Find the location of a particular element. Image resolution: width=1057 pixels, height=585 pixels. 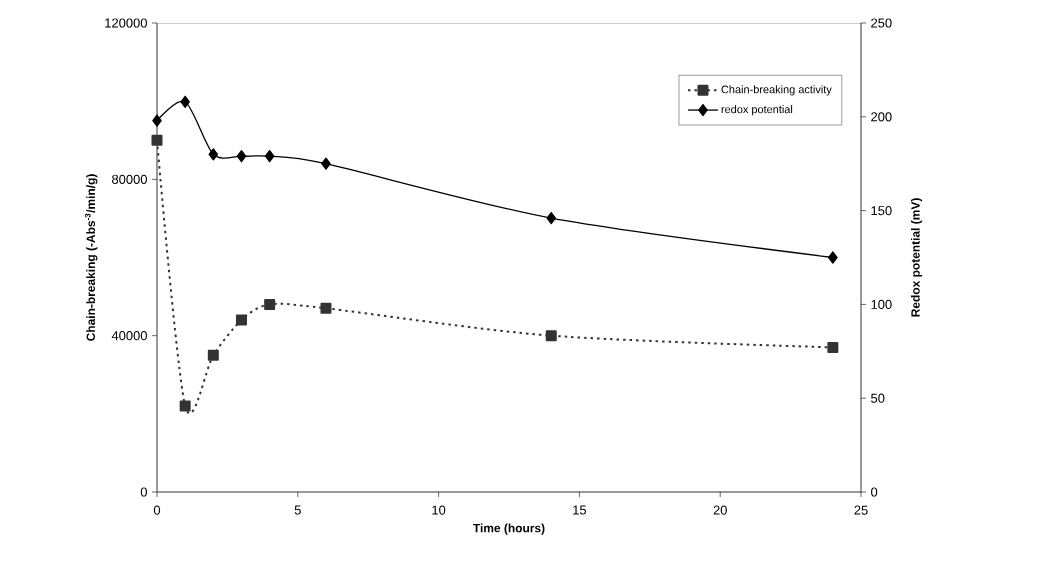

y-tick-label: 80000 is located at coordinates (129, 179).